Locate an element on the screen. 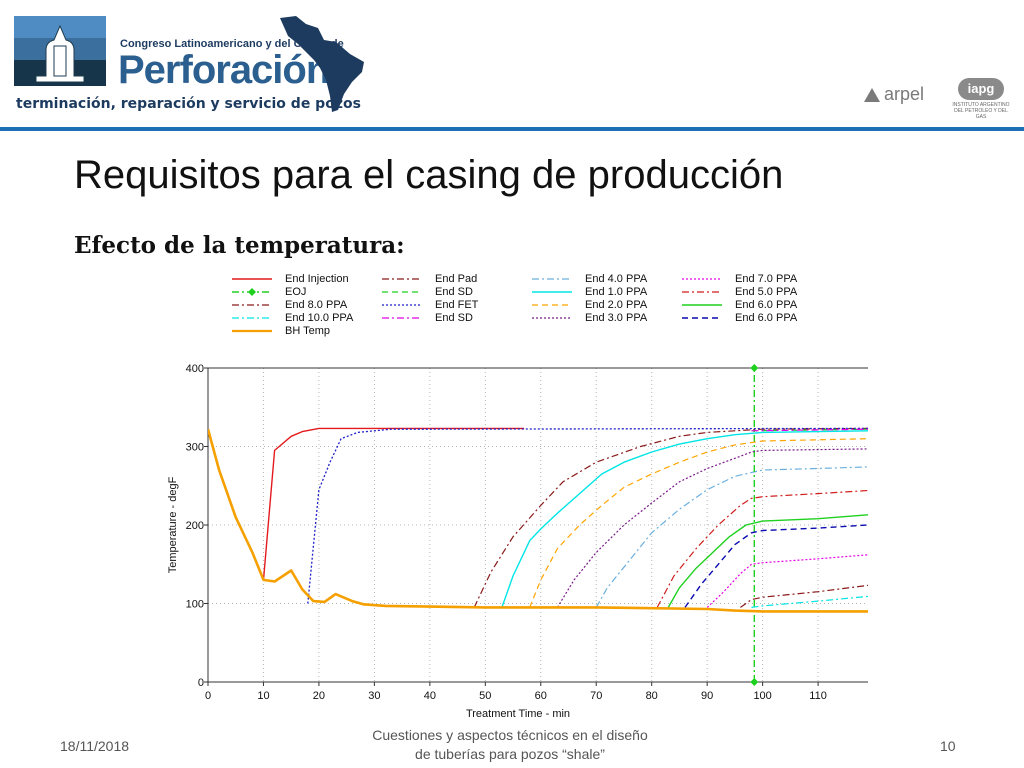 This screenshot has width=1024, height=768. legend-label: BH Temp is located at coordinates (308, 331).